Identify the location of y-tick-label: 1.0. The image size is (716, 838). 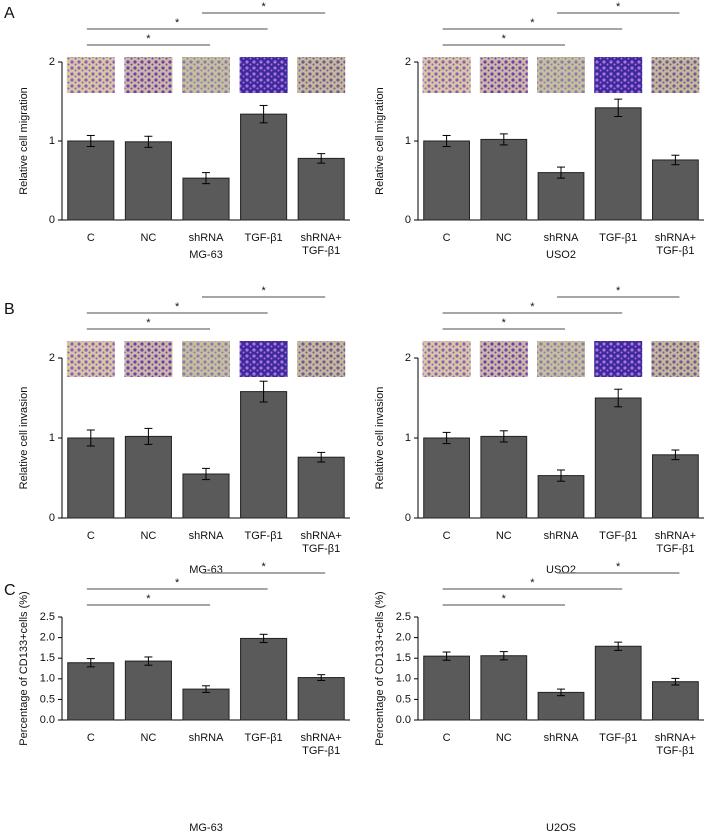
(47, 679).